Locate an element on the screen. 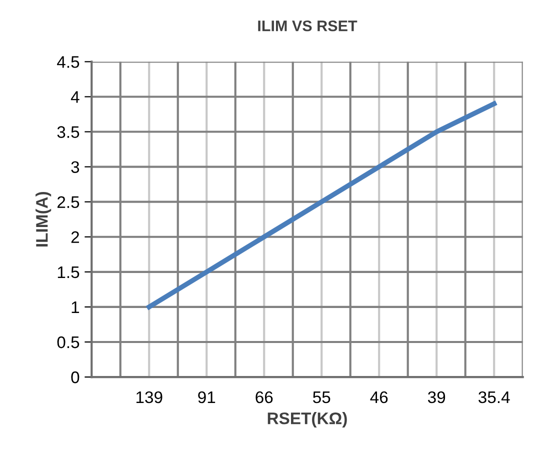 The image size is (539, 457). chart-title: ILIM VS RSET is located at coordinates (308, 26).